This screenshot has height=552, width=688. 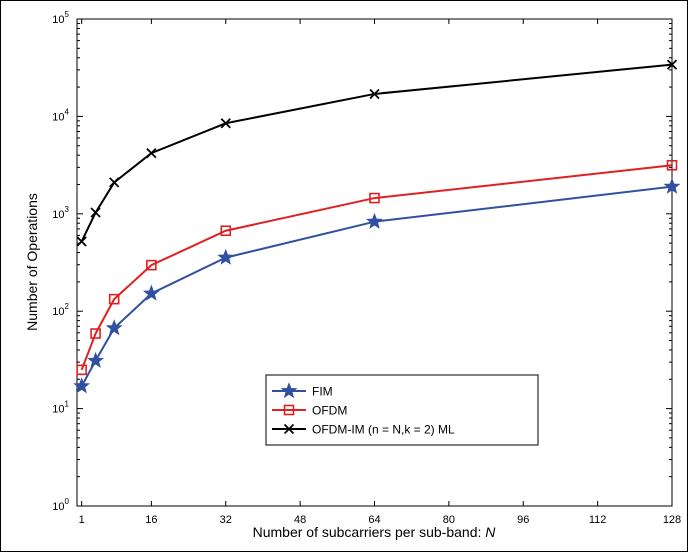 I want to click on y-axis-label: Number of Operations, so click(x=32, y=262).